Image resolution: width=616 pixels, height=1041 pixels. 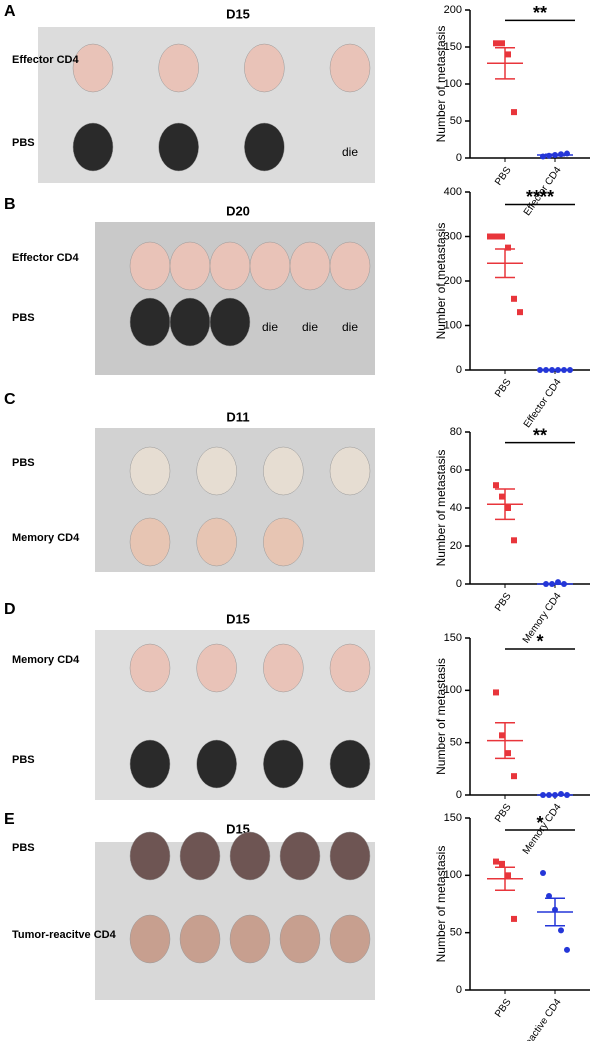 What do you see at coordinates (238, 210) in the screenshot?
I see `photo-title: D20` at bounding box center [238, 210].